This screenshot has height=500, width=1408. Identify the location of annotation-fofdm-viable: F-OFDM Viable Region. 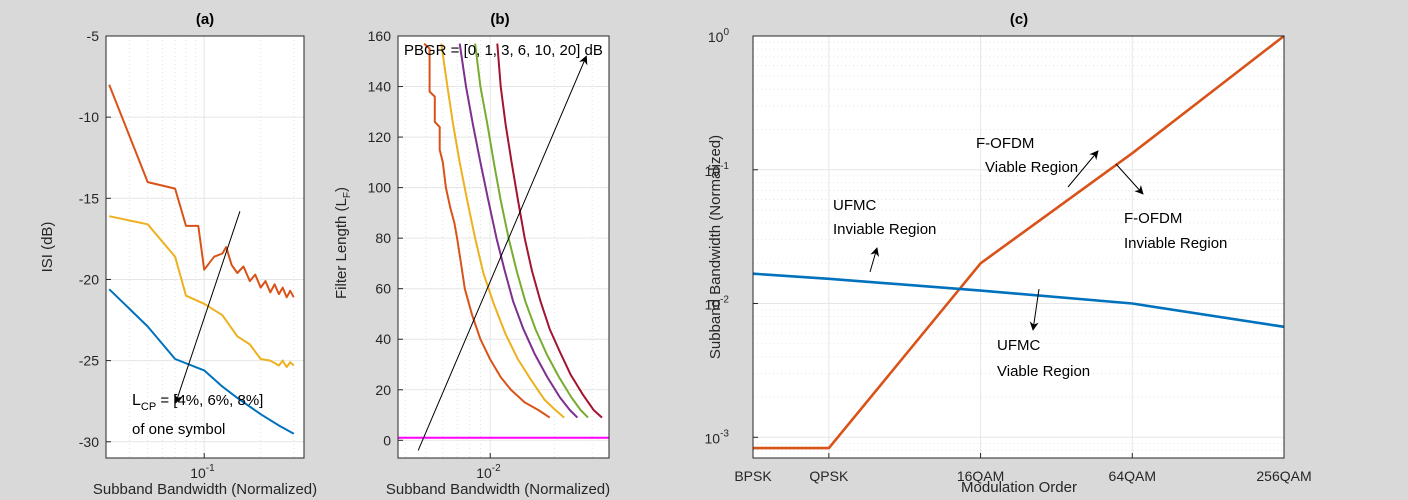
(1027, 155).